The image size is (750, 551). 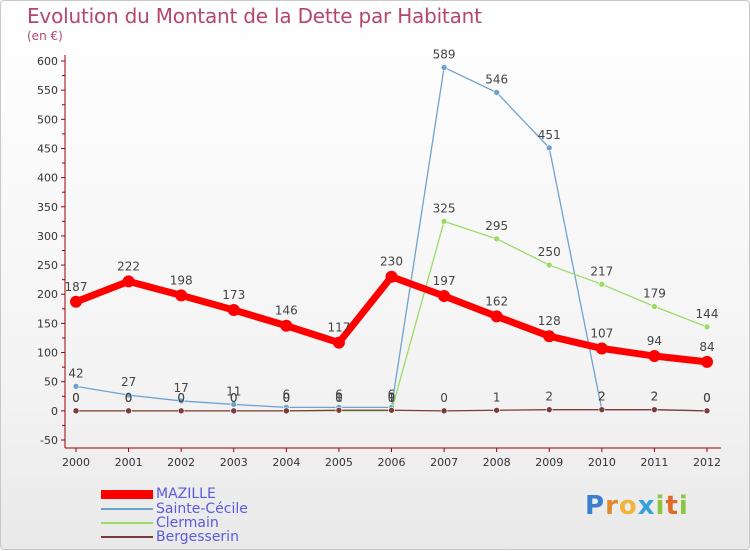 What do you see at coordinates (339, 462) in the screenshot?
I see `x-tick-label: 2005` at bounding box center [339, 462].